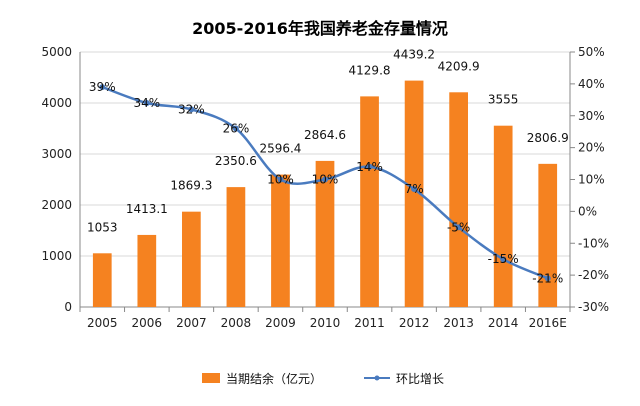 Image resolution: width=640 pixels, height=406 pixels. Describe the element at coordinates (320, 28) in the screenshot. I see `chart-title: 2005-2016年我国养老金存量情况` at that location.